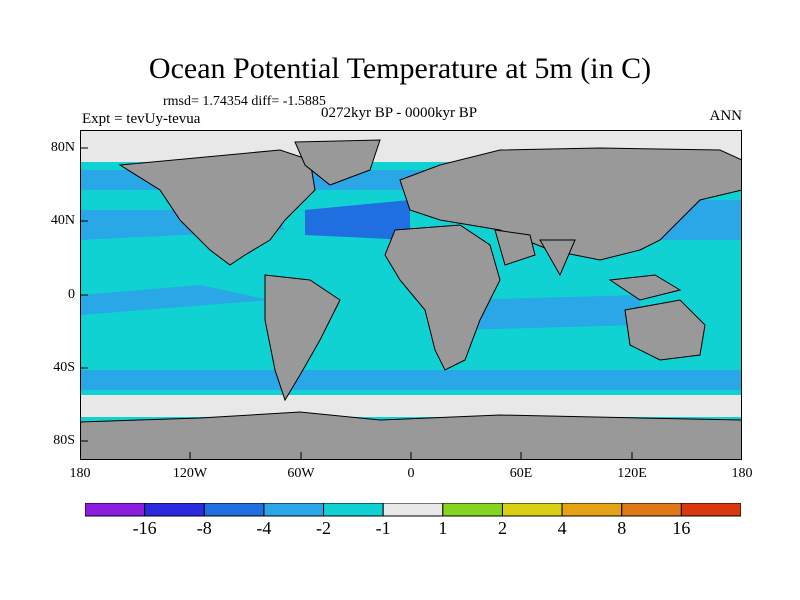 This screenshot has width=800, height=600. Describe the element at coordinates (264, 528) in the screenshot. I see `colorbar-label-2: -4` at that location.